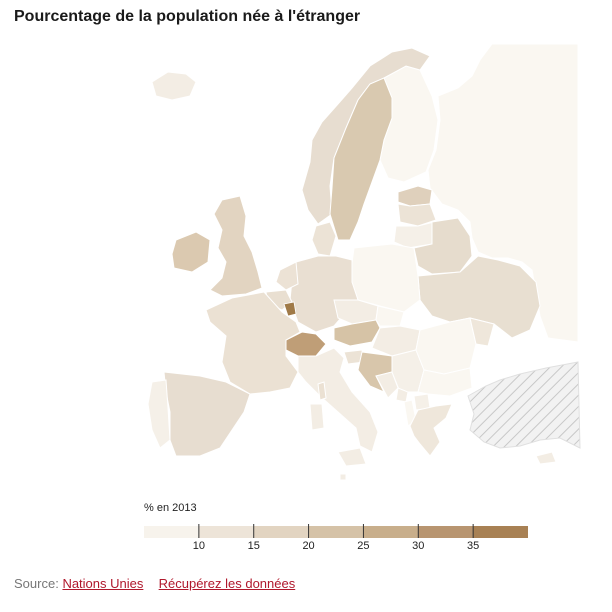  What do you see at coordinates (207, 414) in the screenshot?
I see `region-spain` at bounding box center [207, 414].